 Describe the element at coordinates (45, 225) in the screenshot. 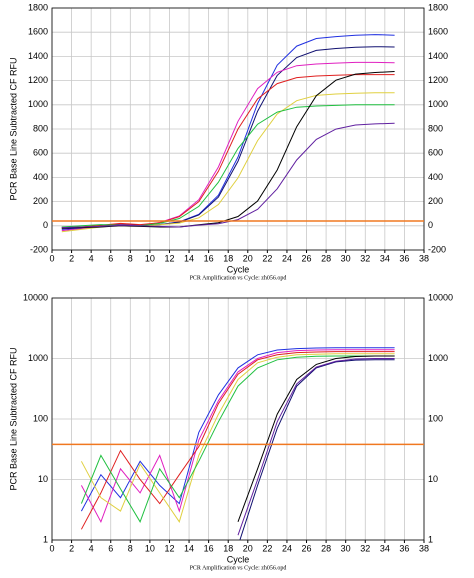

I see `y-tick-label: 0` at that location.